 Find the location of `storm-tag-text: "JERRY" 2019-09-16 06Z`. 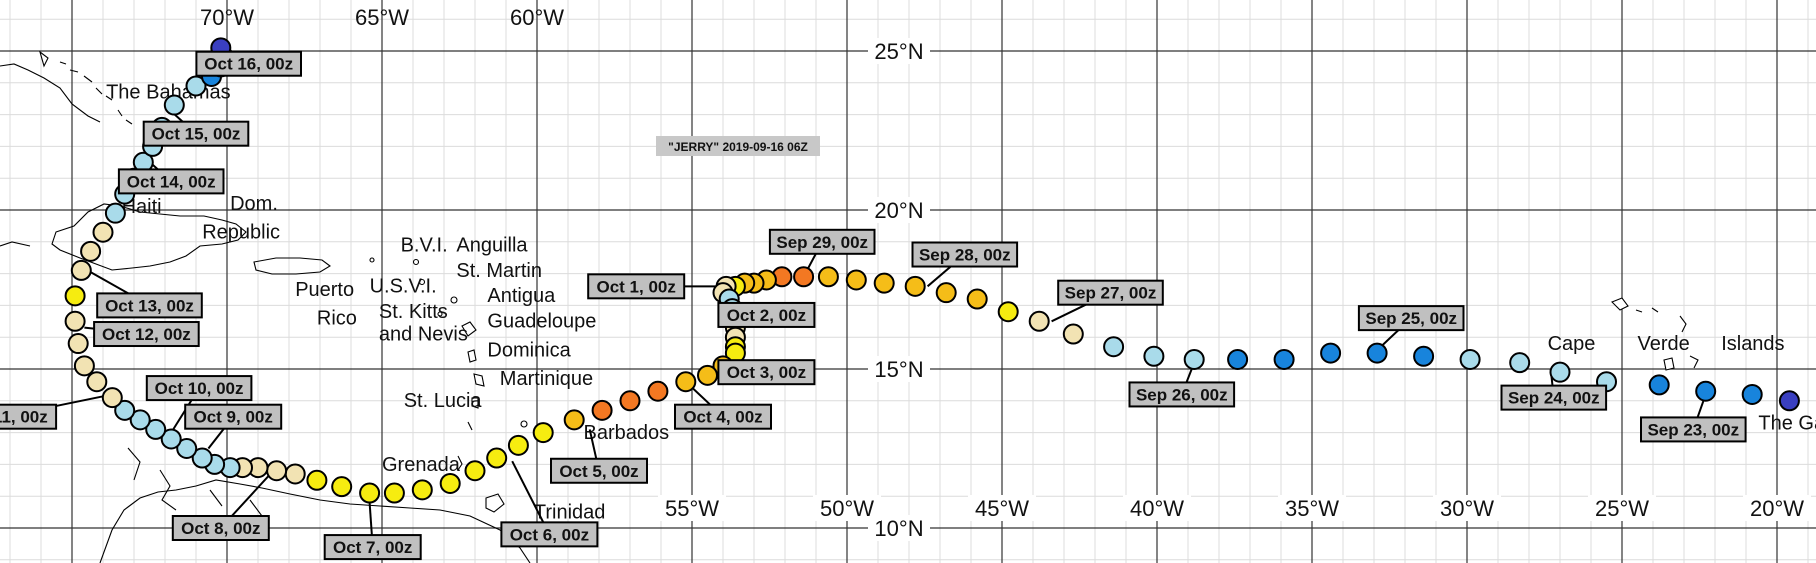

storm-tag-text: "JERRY" 2019-09-16 06Z is located at coordinates (738, 147).